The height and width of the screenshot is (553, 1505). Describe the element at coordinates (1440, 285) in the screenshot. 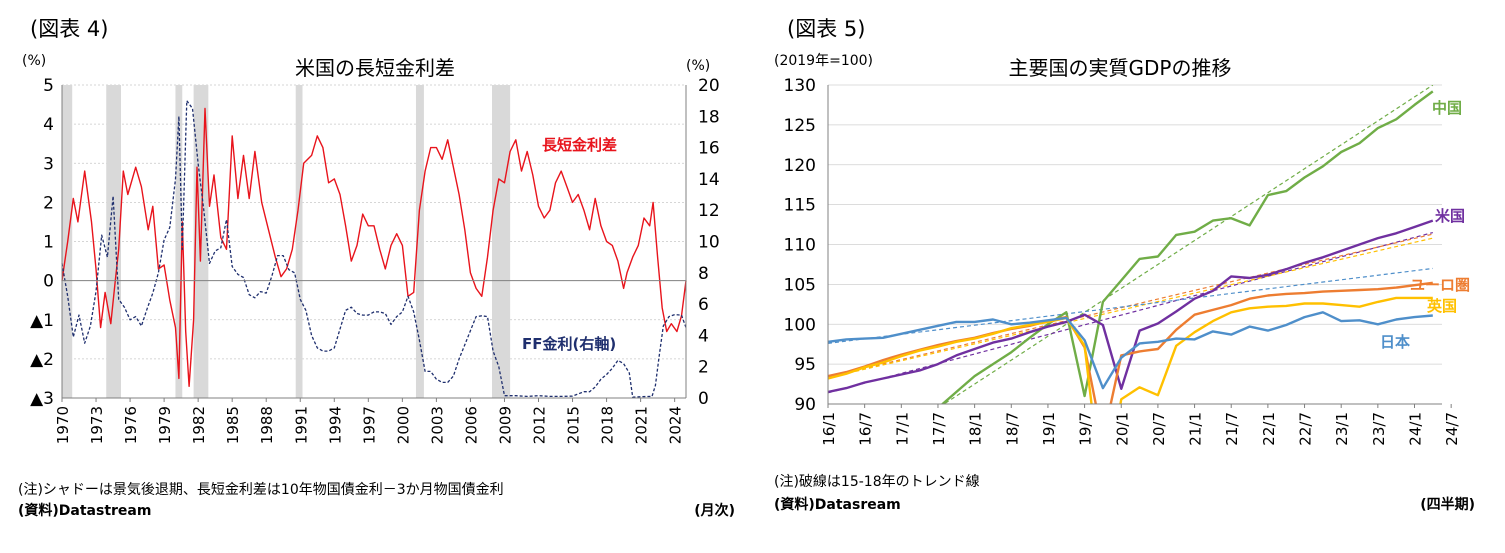

I see `label-eurozone: ユーロ圏` at that location.